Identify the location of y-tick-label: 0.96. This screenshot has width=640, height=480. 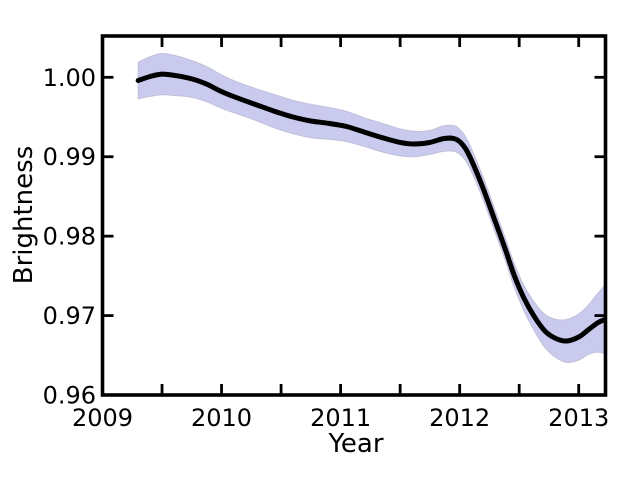
(69, 396).